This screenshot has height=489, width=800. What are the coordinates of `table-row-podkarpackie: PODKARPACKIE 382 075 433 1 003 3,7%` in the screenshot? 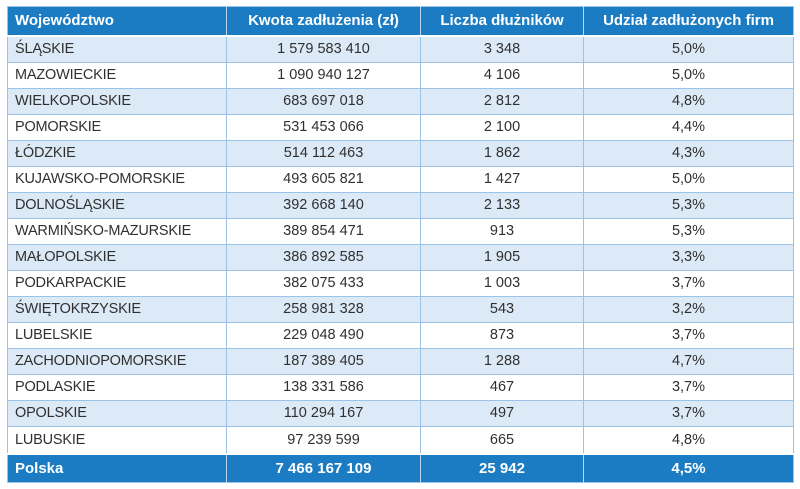 It's located at (400, 283).